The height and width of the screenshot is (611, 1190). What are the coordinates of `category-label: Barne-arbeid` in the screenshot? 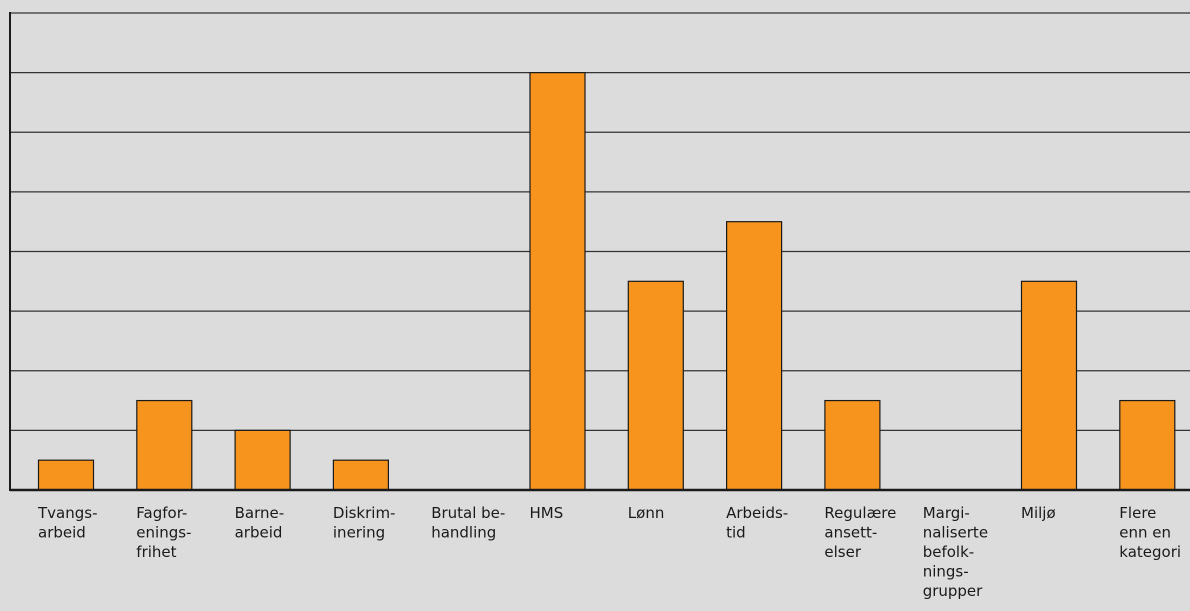 It's located at (260, 523).